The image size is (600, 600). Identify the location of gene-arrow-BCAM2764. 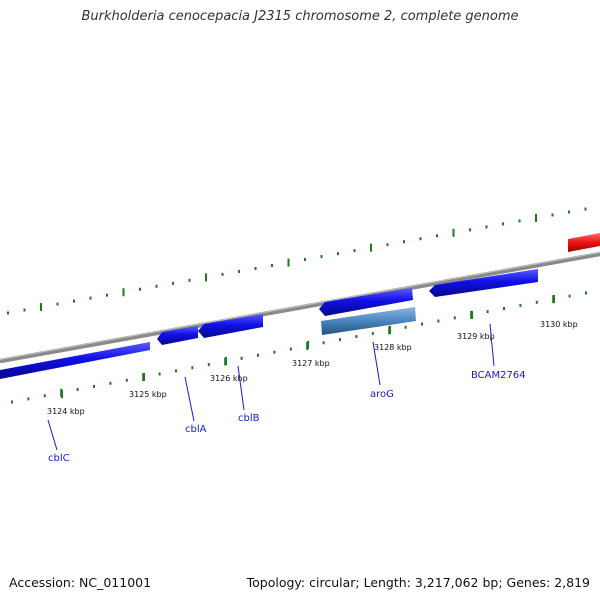
(483, 283).